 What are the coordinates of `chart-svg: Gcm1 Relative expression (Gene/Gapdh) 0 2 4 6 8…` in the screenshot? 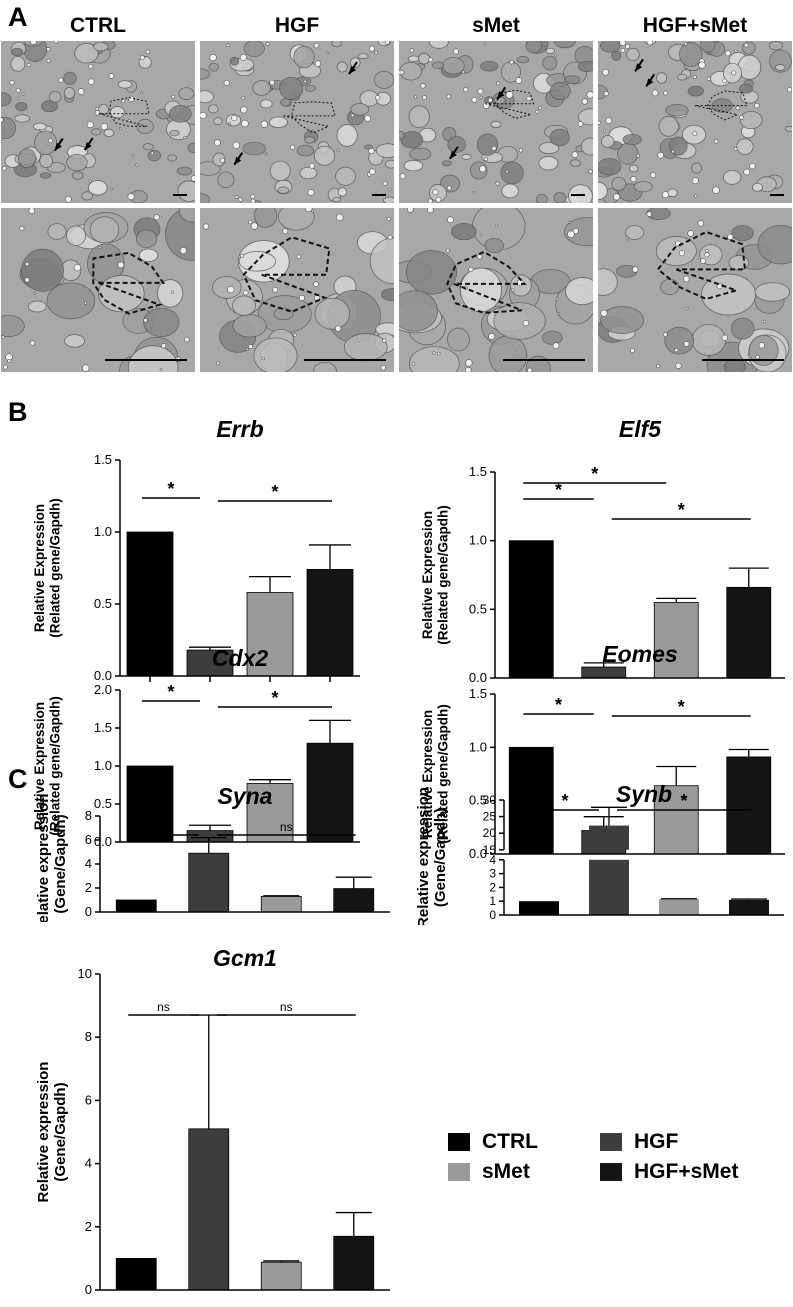 It's located at (212, 1121).